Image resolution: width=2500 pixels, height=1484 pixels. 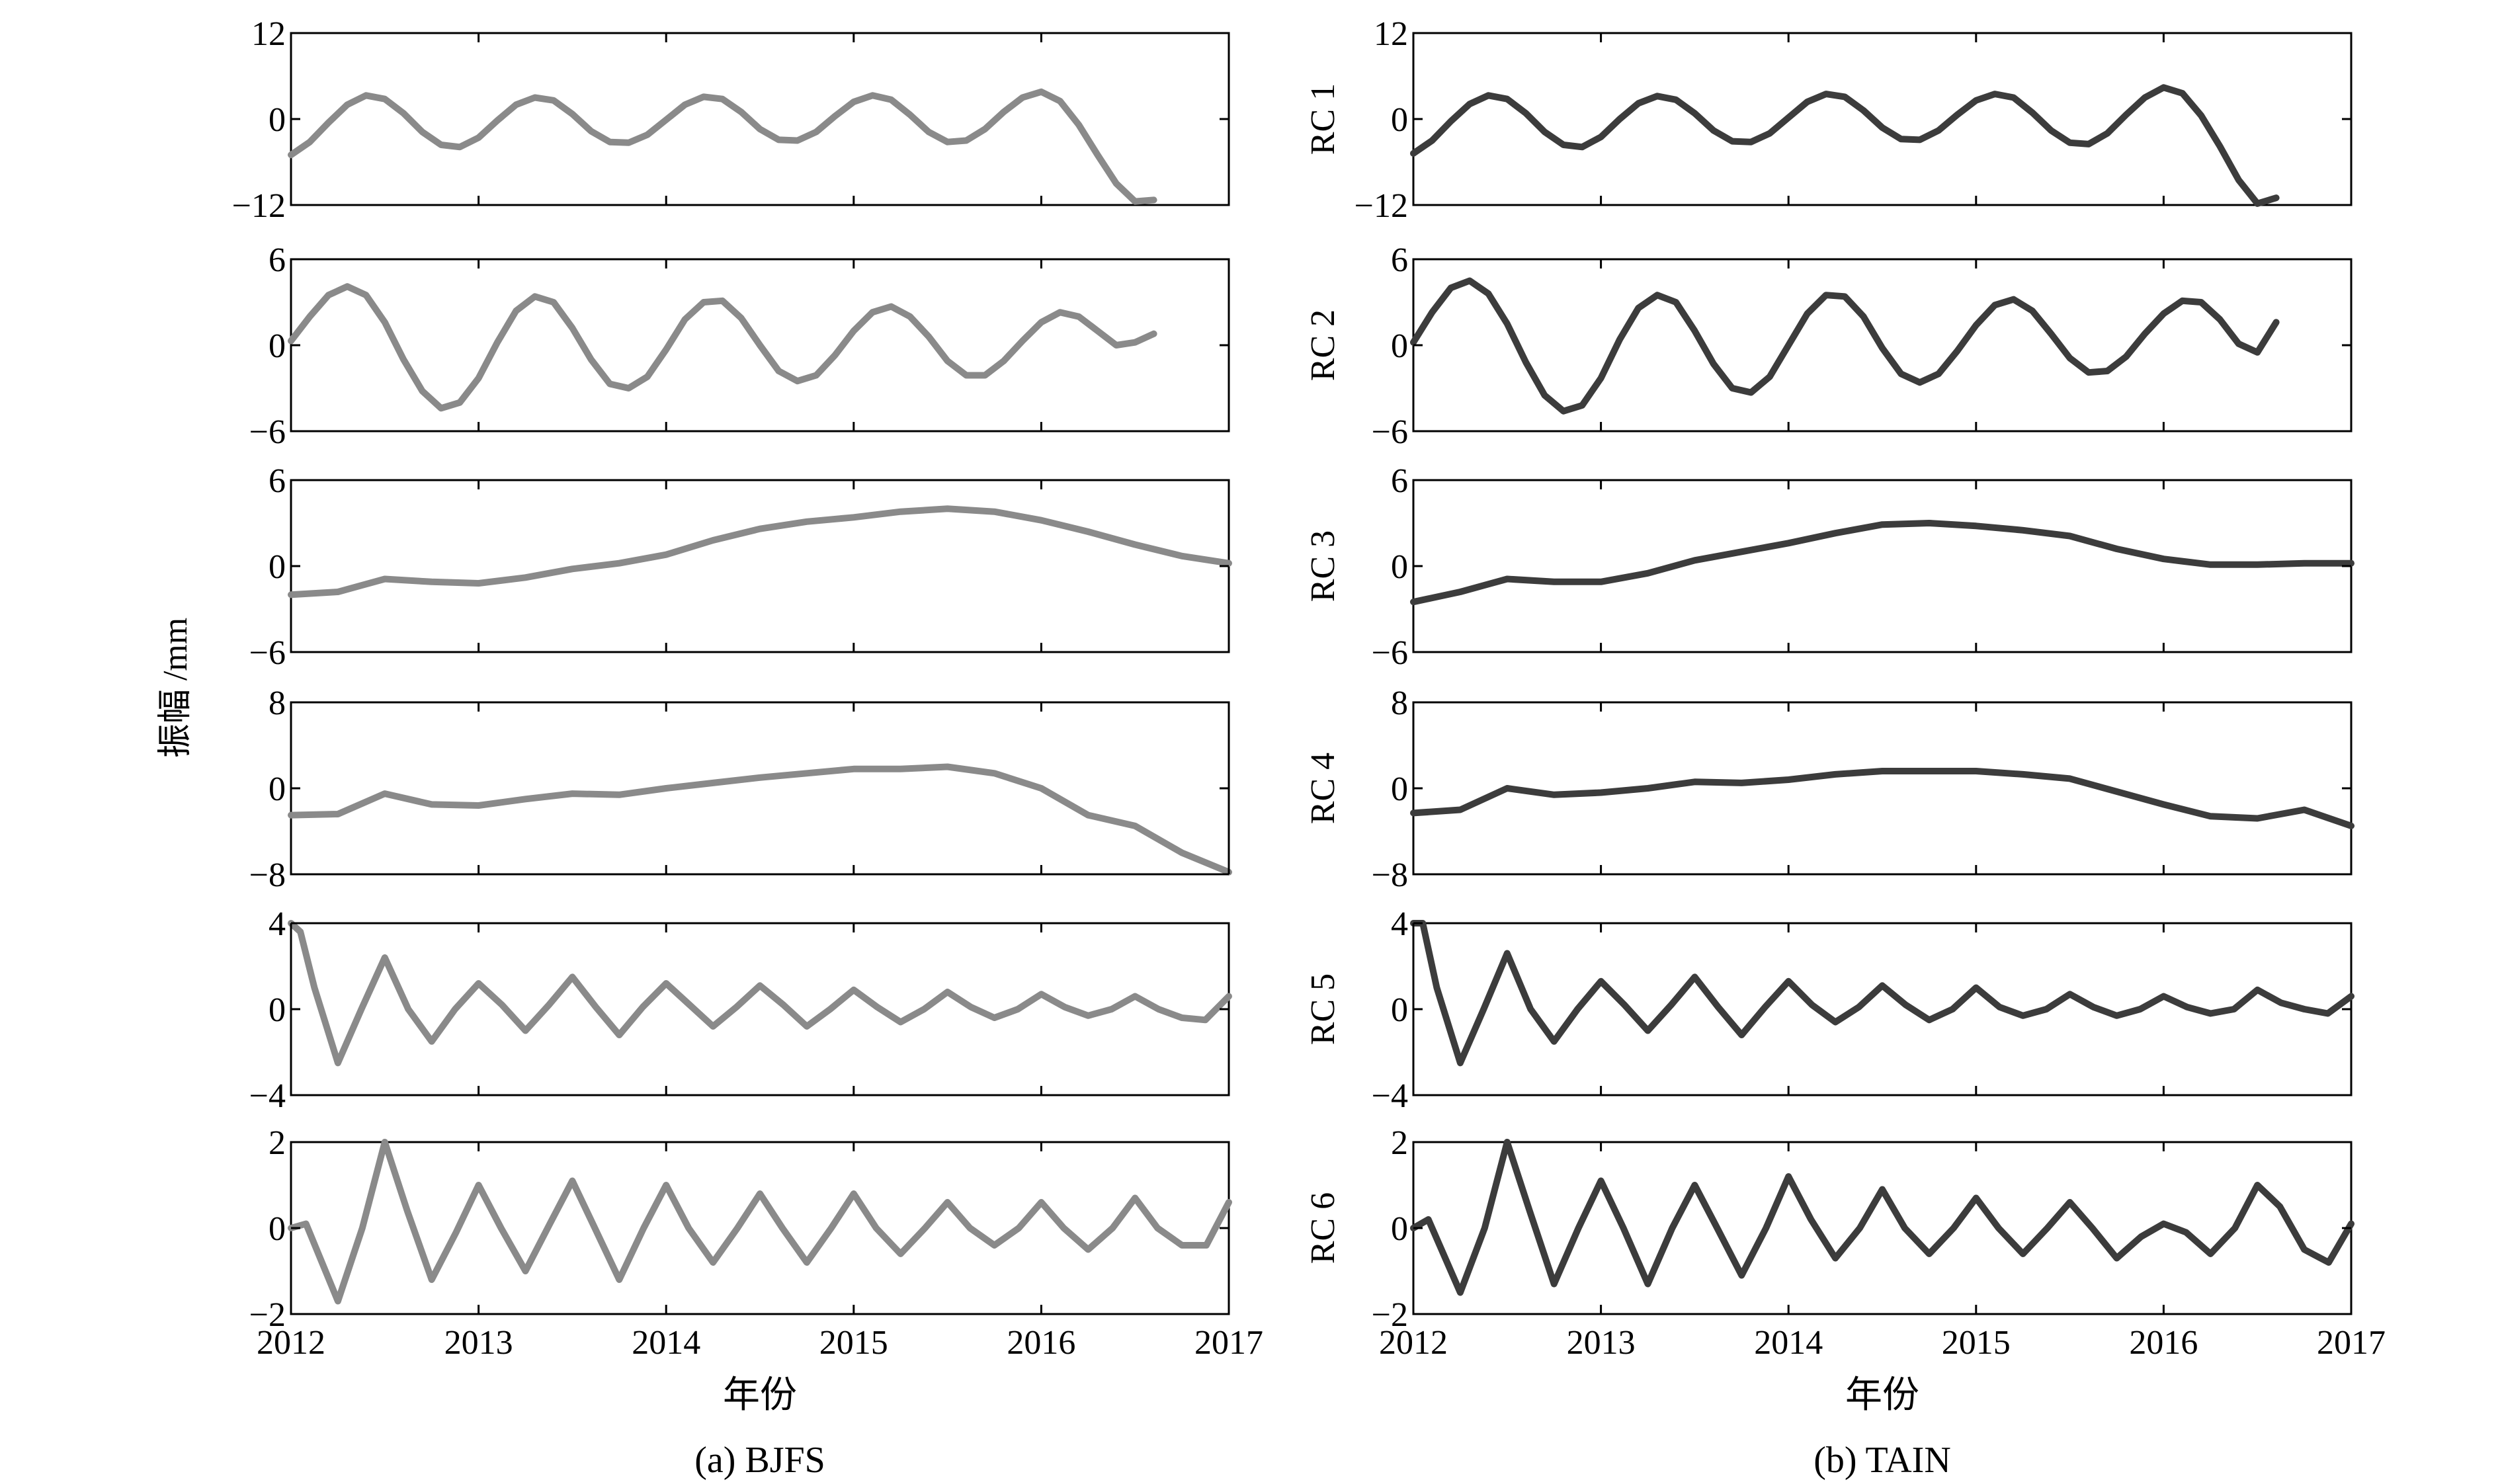 I want to click on panel-label-rc2: RC 2, so click(x=1323, y=345).